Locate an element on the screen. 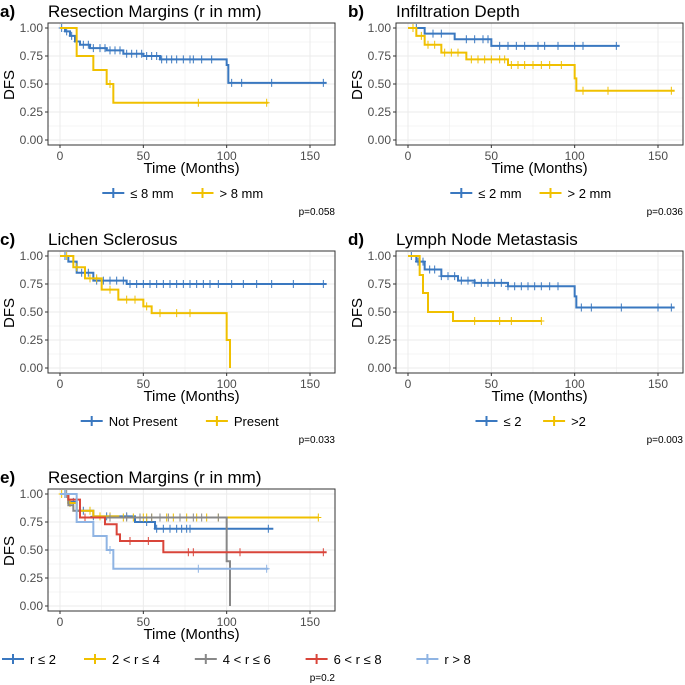 This screenshot has width=685, height=685. series-≤ 8 mm is located at coordinates (192, 55).